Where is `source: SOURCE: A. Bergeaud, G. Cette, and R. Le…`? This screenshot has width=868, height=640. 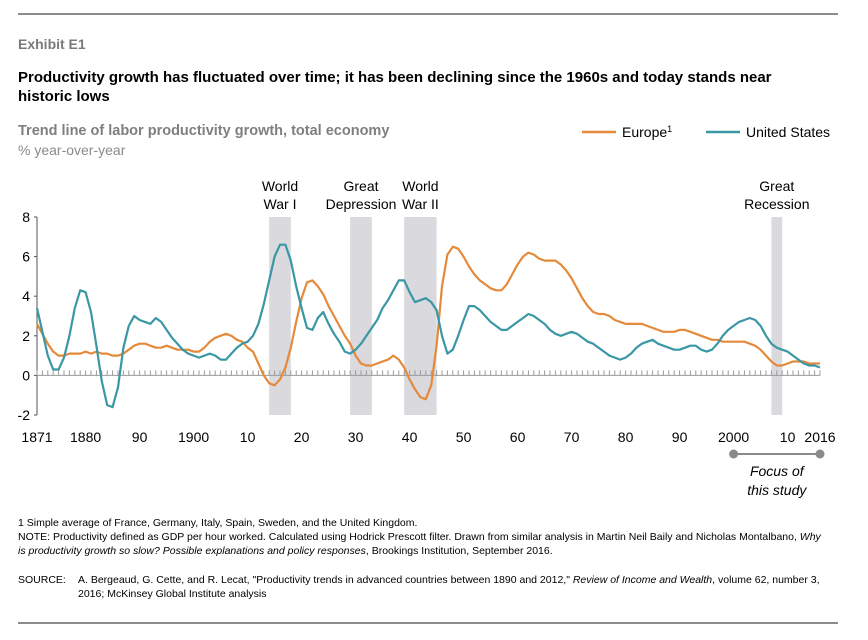
source: SOURCE: A. Bergeaud, G. Cette, and R. Le… is located at coordinates (423, 587).